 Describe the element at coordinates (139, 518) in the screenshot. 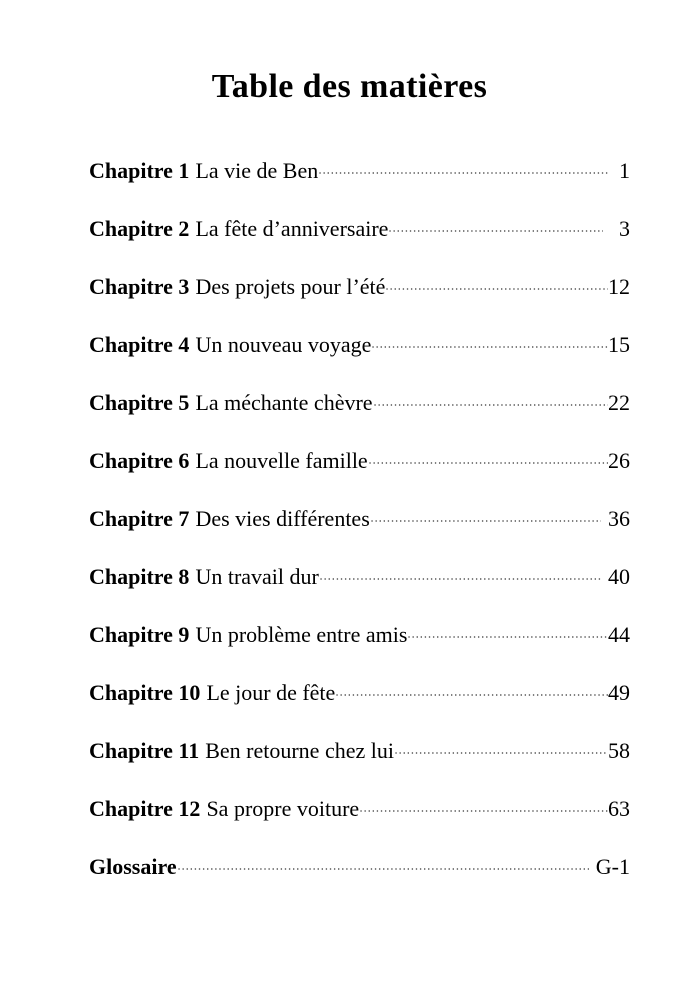

I see `toc-entry-label: Chapitre 7` at that location.